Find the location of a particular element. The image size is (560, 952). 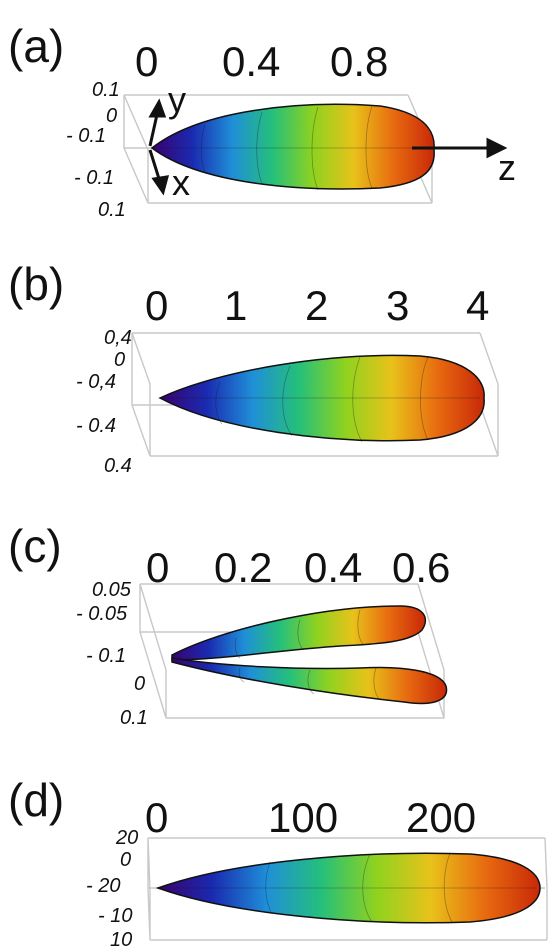

axis-label-z: z is located at coordinates (507, 167).